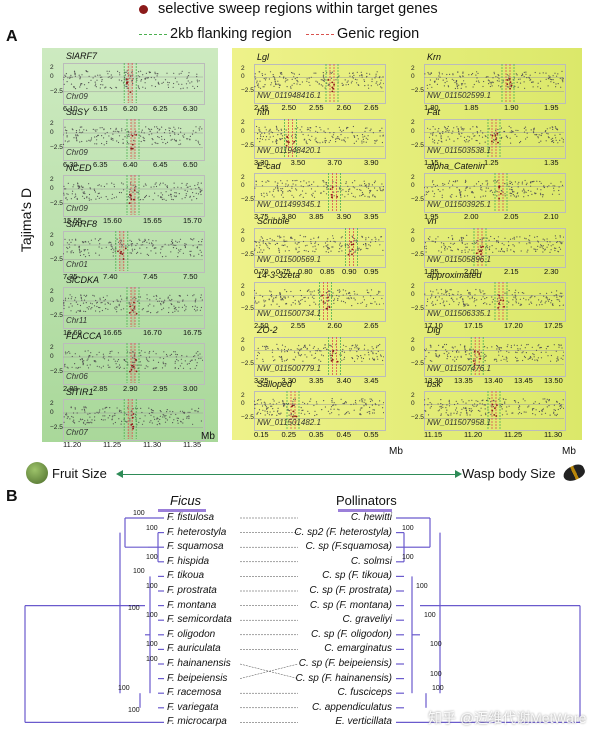 Image resolution: width=592 pixels, height=740 pixels. I want to click on x-tick-label: 2.50, so click(289, 107).